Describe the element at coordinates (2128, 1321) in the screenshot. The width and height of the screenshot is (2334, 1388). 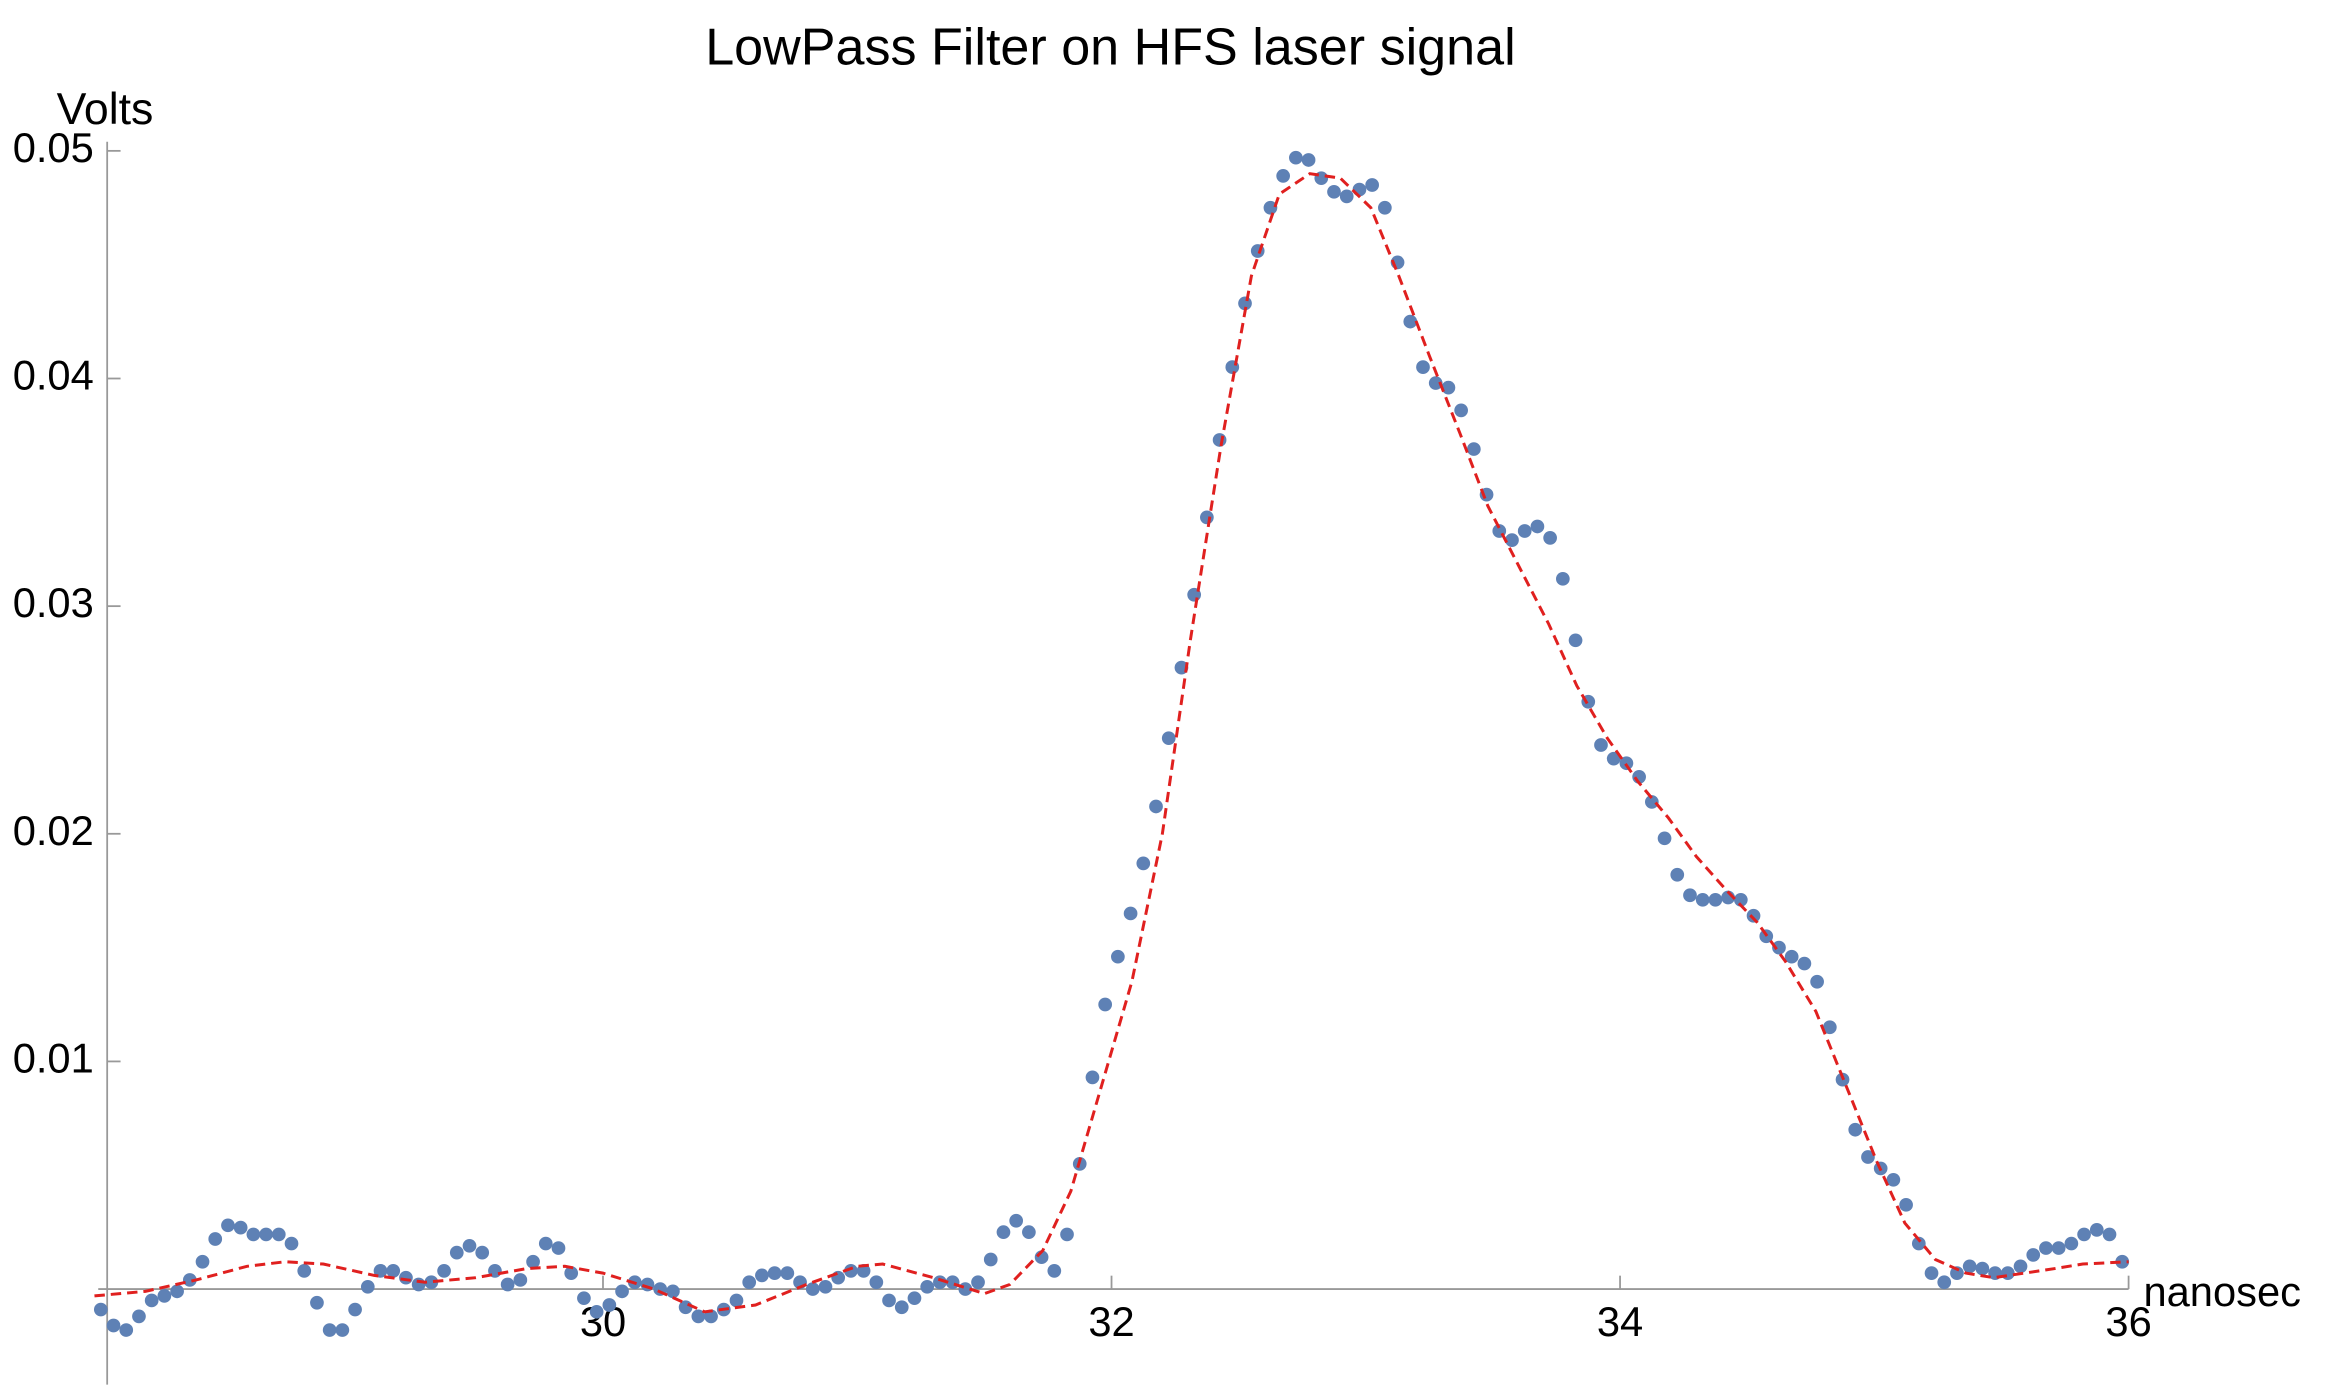
I see `x-tick-label: 36` at that location.